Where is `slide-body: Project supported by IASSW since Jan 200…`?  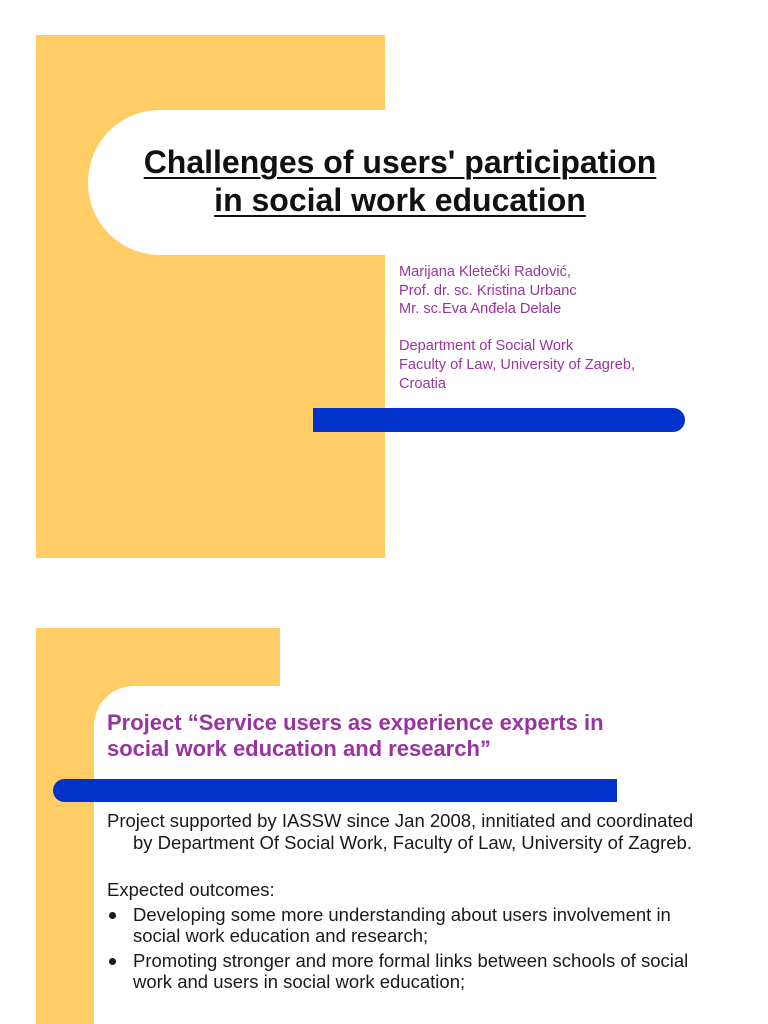
slide-body: Project supported by IASSW since Jan 200… is located at coordinates (407, 903).